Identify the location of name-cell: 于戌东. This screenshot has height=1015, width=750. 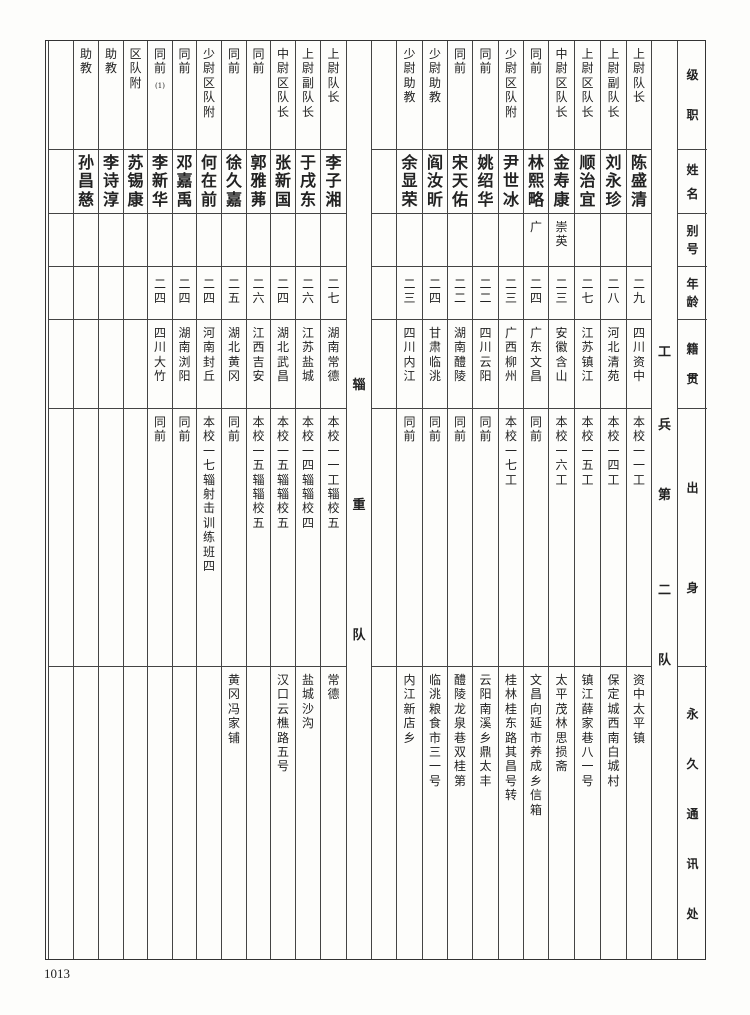
(308, 181).